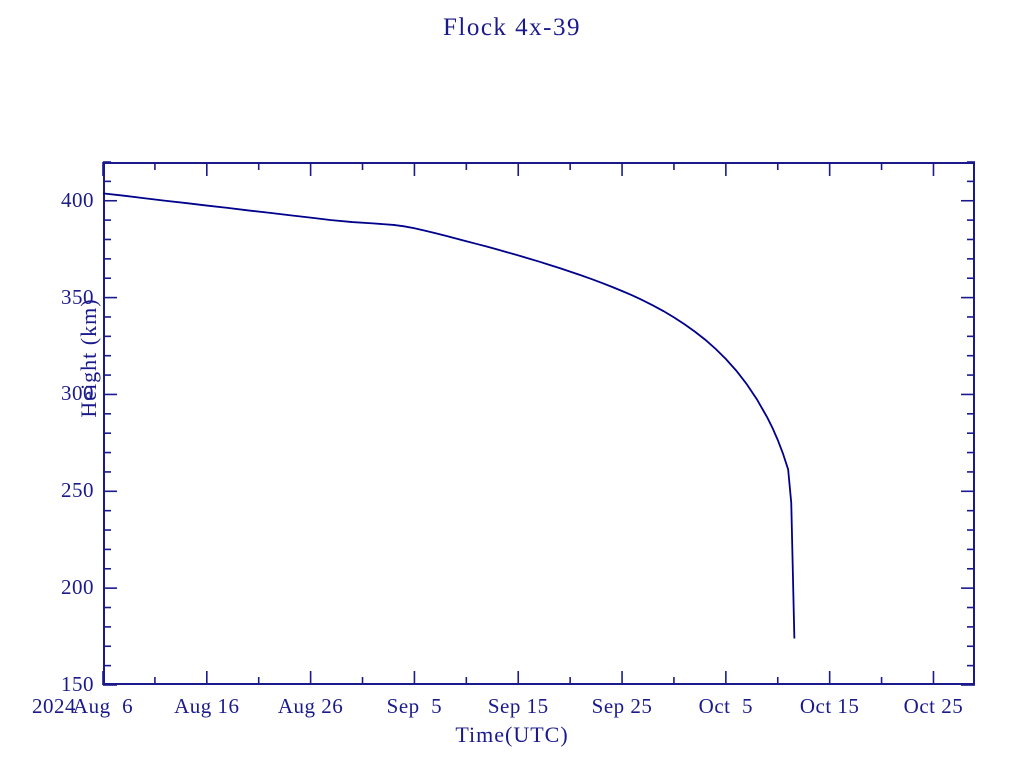 This screenshot has width=1024, height=768. Describe the element at coordinates (77, 296) in the screenshot. I see `y-tick-label: 350` at that location.